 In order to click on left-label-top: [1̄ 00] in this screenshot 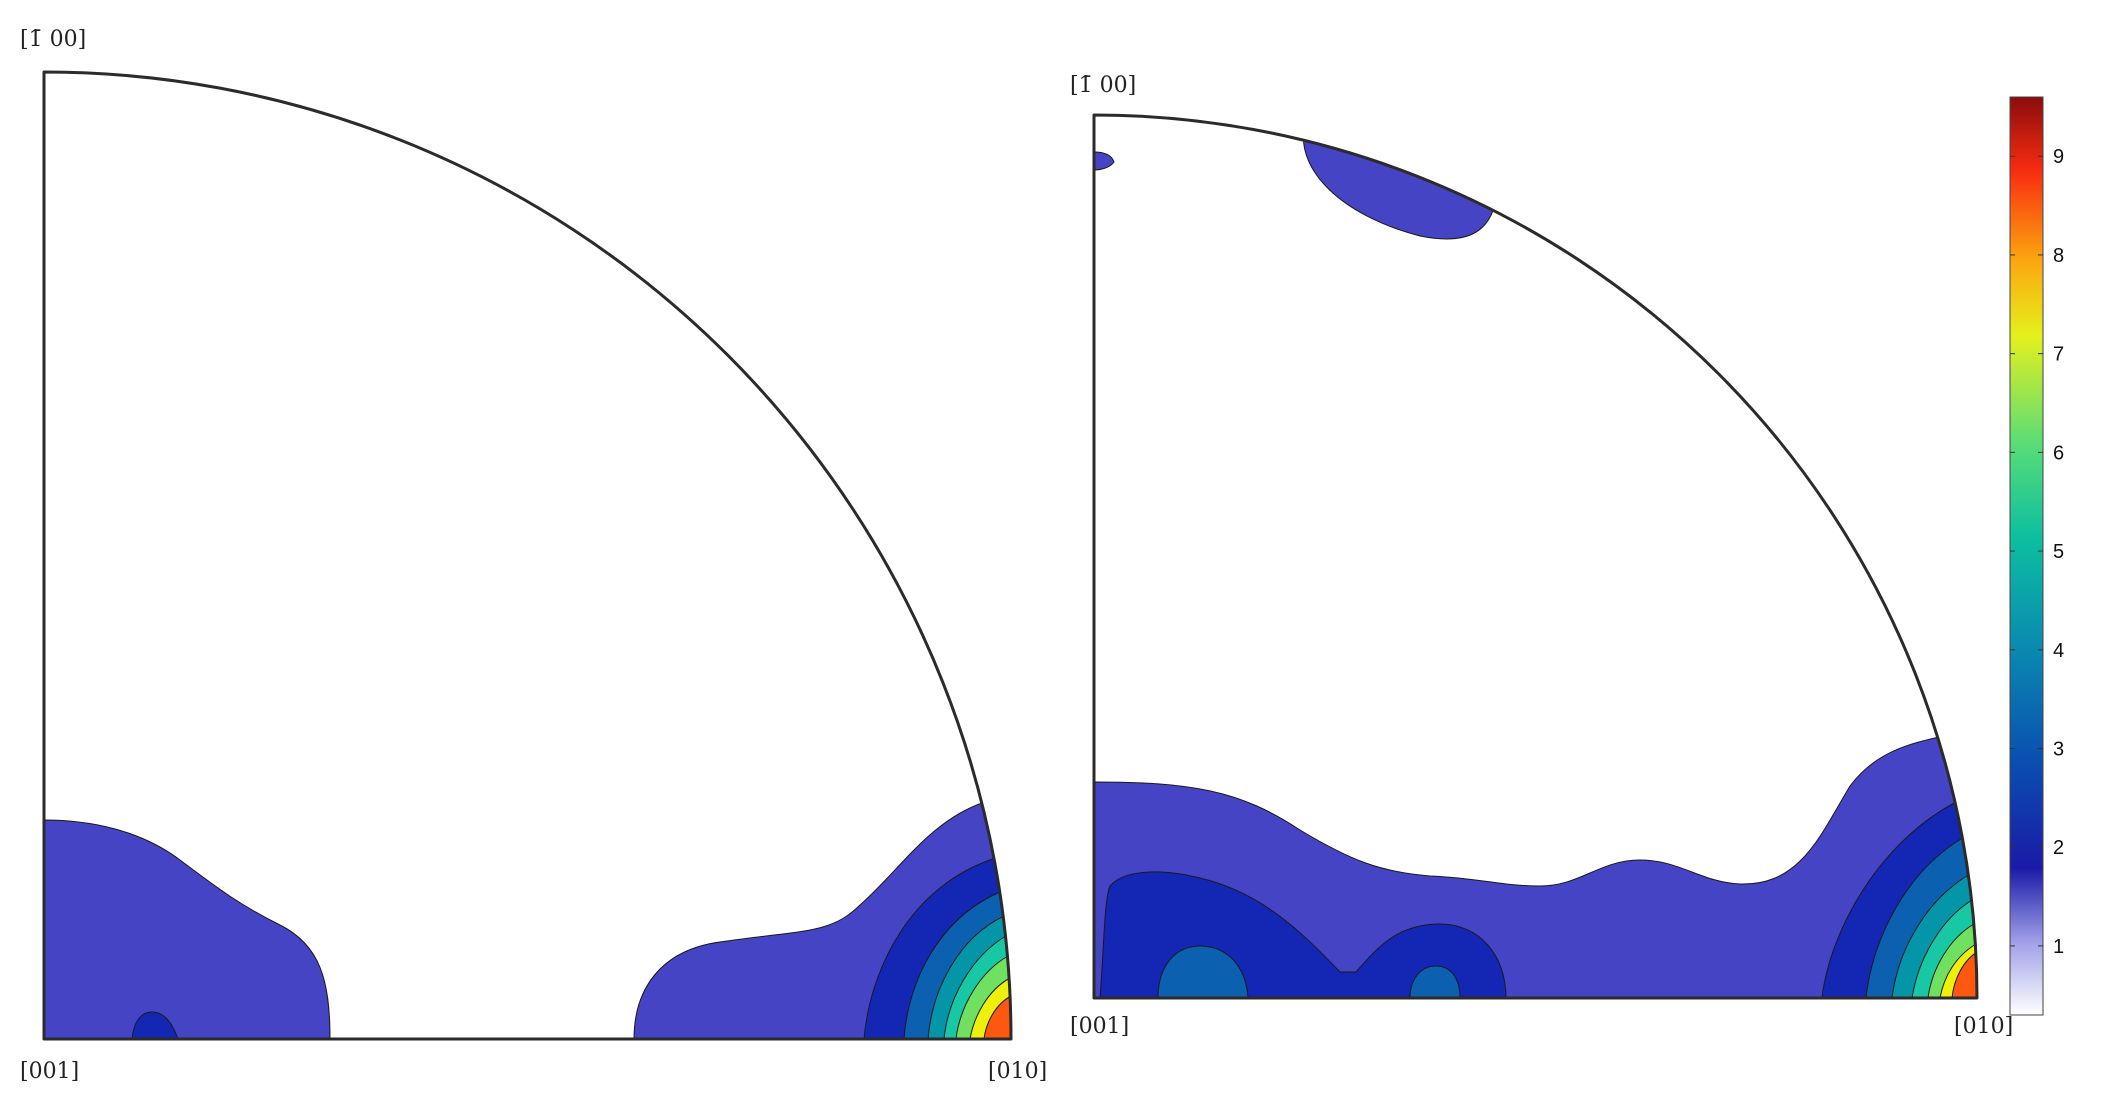, I will do `click(53, 39)`.